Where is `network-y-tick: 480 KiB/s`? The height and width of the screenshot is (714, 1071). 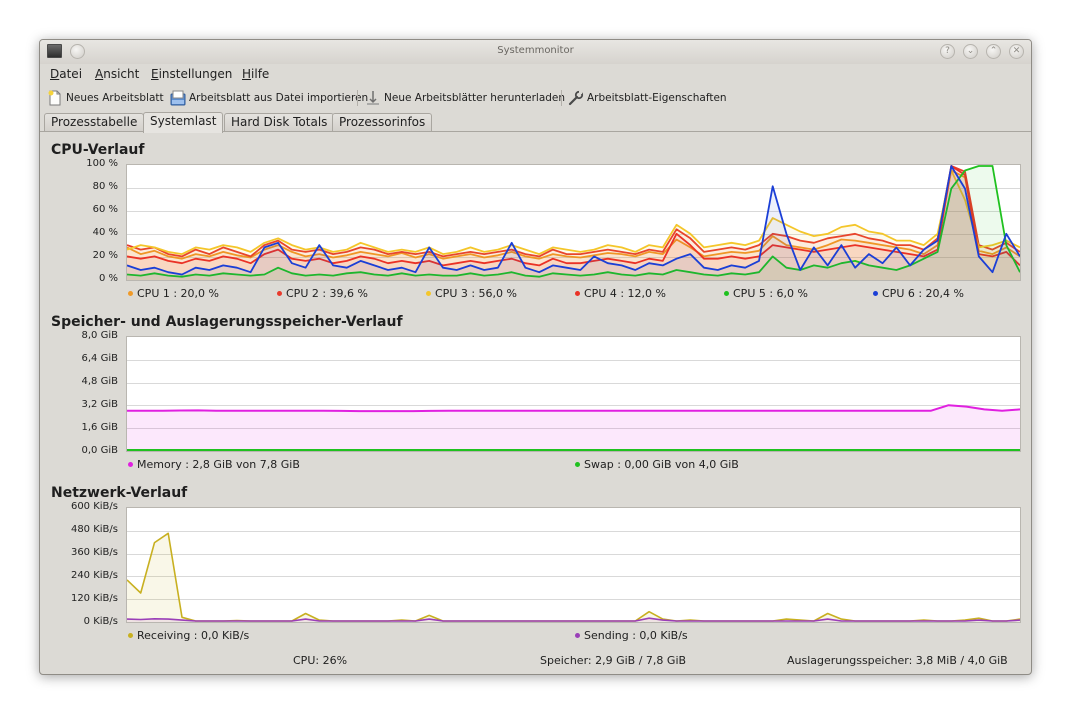
network-y-tick: 480 KiB/s is located at coordinates (94, 529).